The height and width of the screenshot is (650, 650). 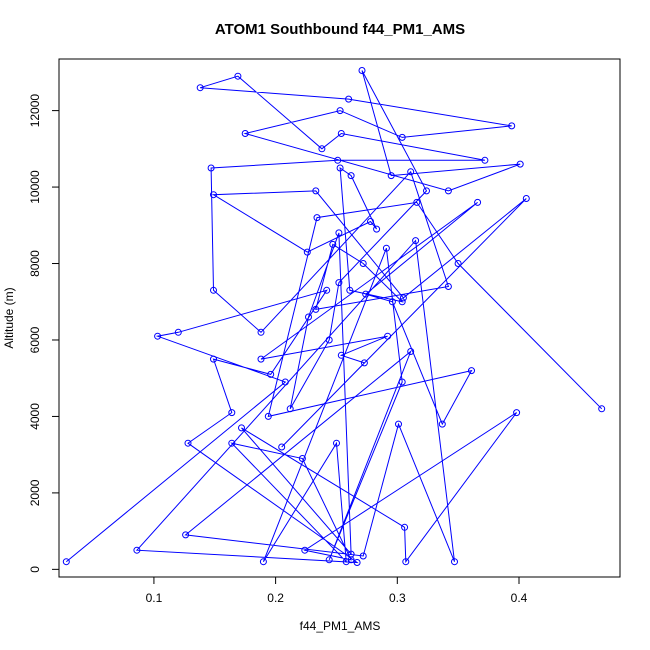 I want to click on y-axis: 0 2000 4000 6000 8000 10000 12000, so click(x=44, y=333).